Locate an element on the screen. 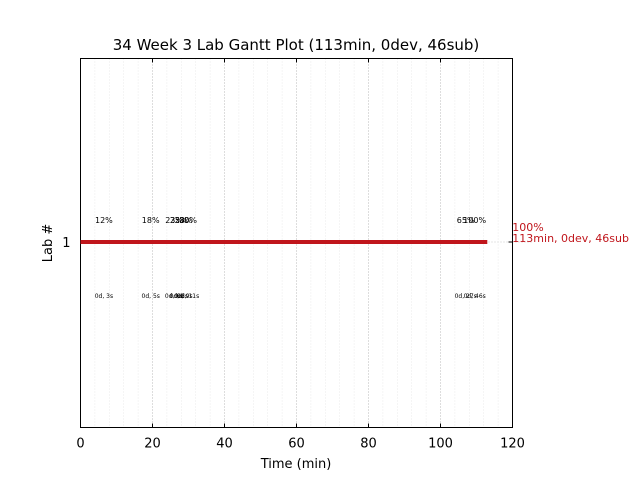  annotation-percent: 25% is located at coordinates (179, 220).